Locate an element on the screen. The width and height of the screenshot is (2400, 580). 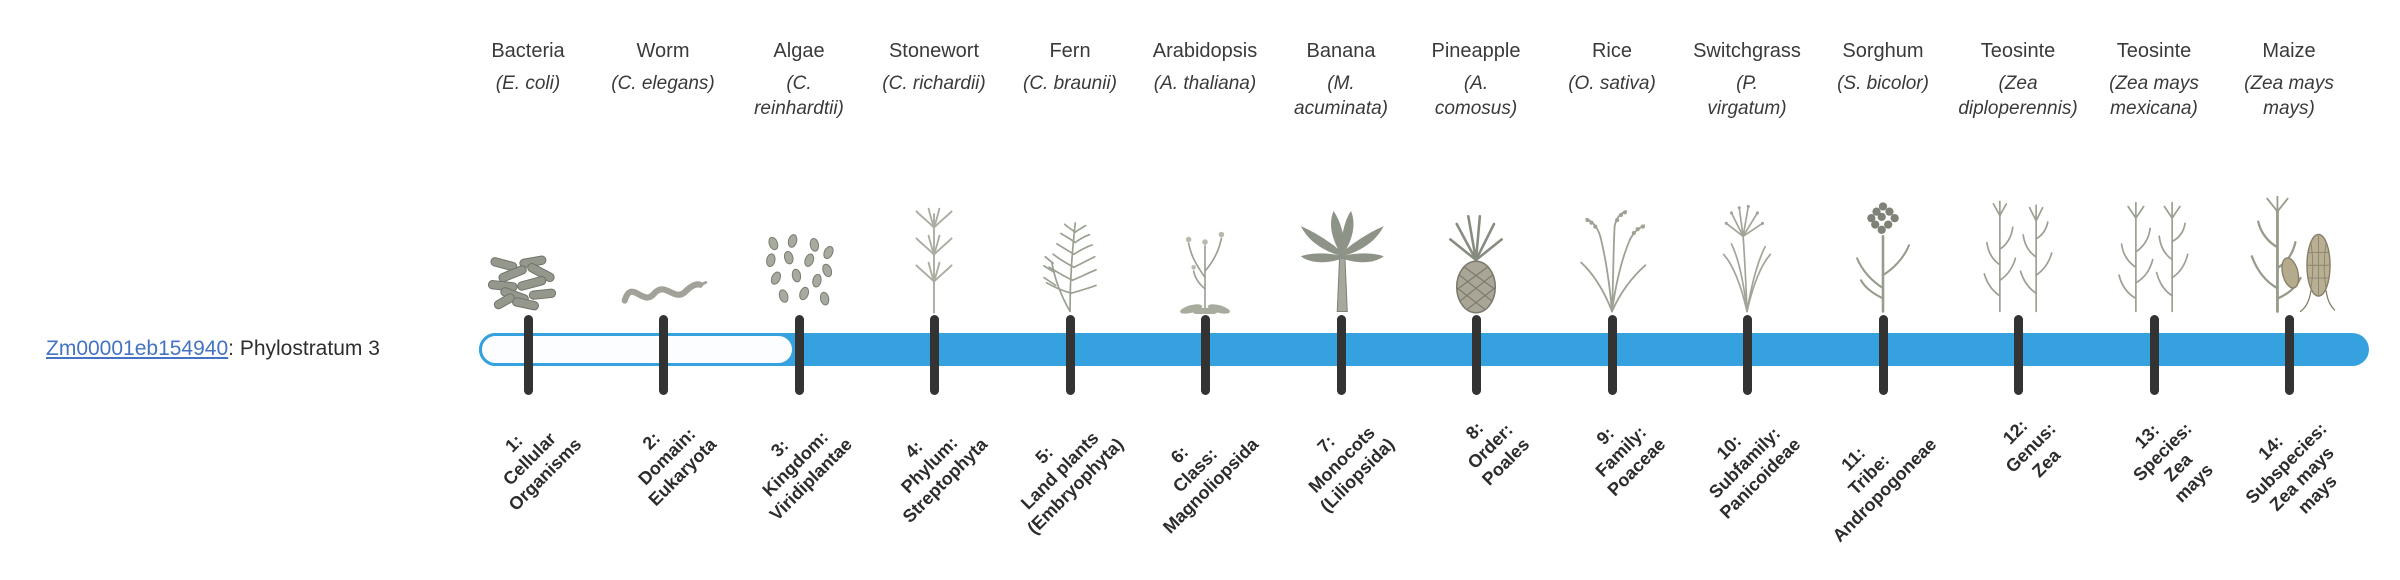
organism-scientific-name: (C. reinhardtii) is located at coordinates (799, 96).